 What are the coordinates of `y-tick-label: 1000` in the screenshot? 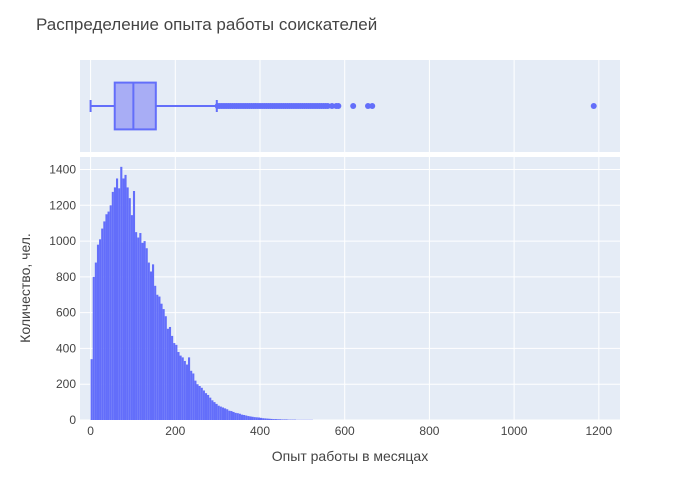 It's located at (62, 241).